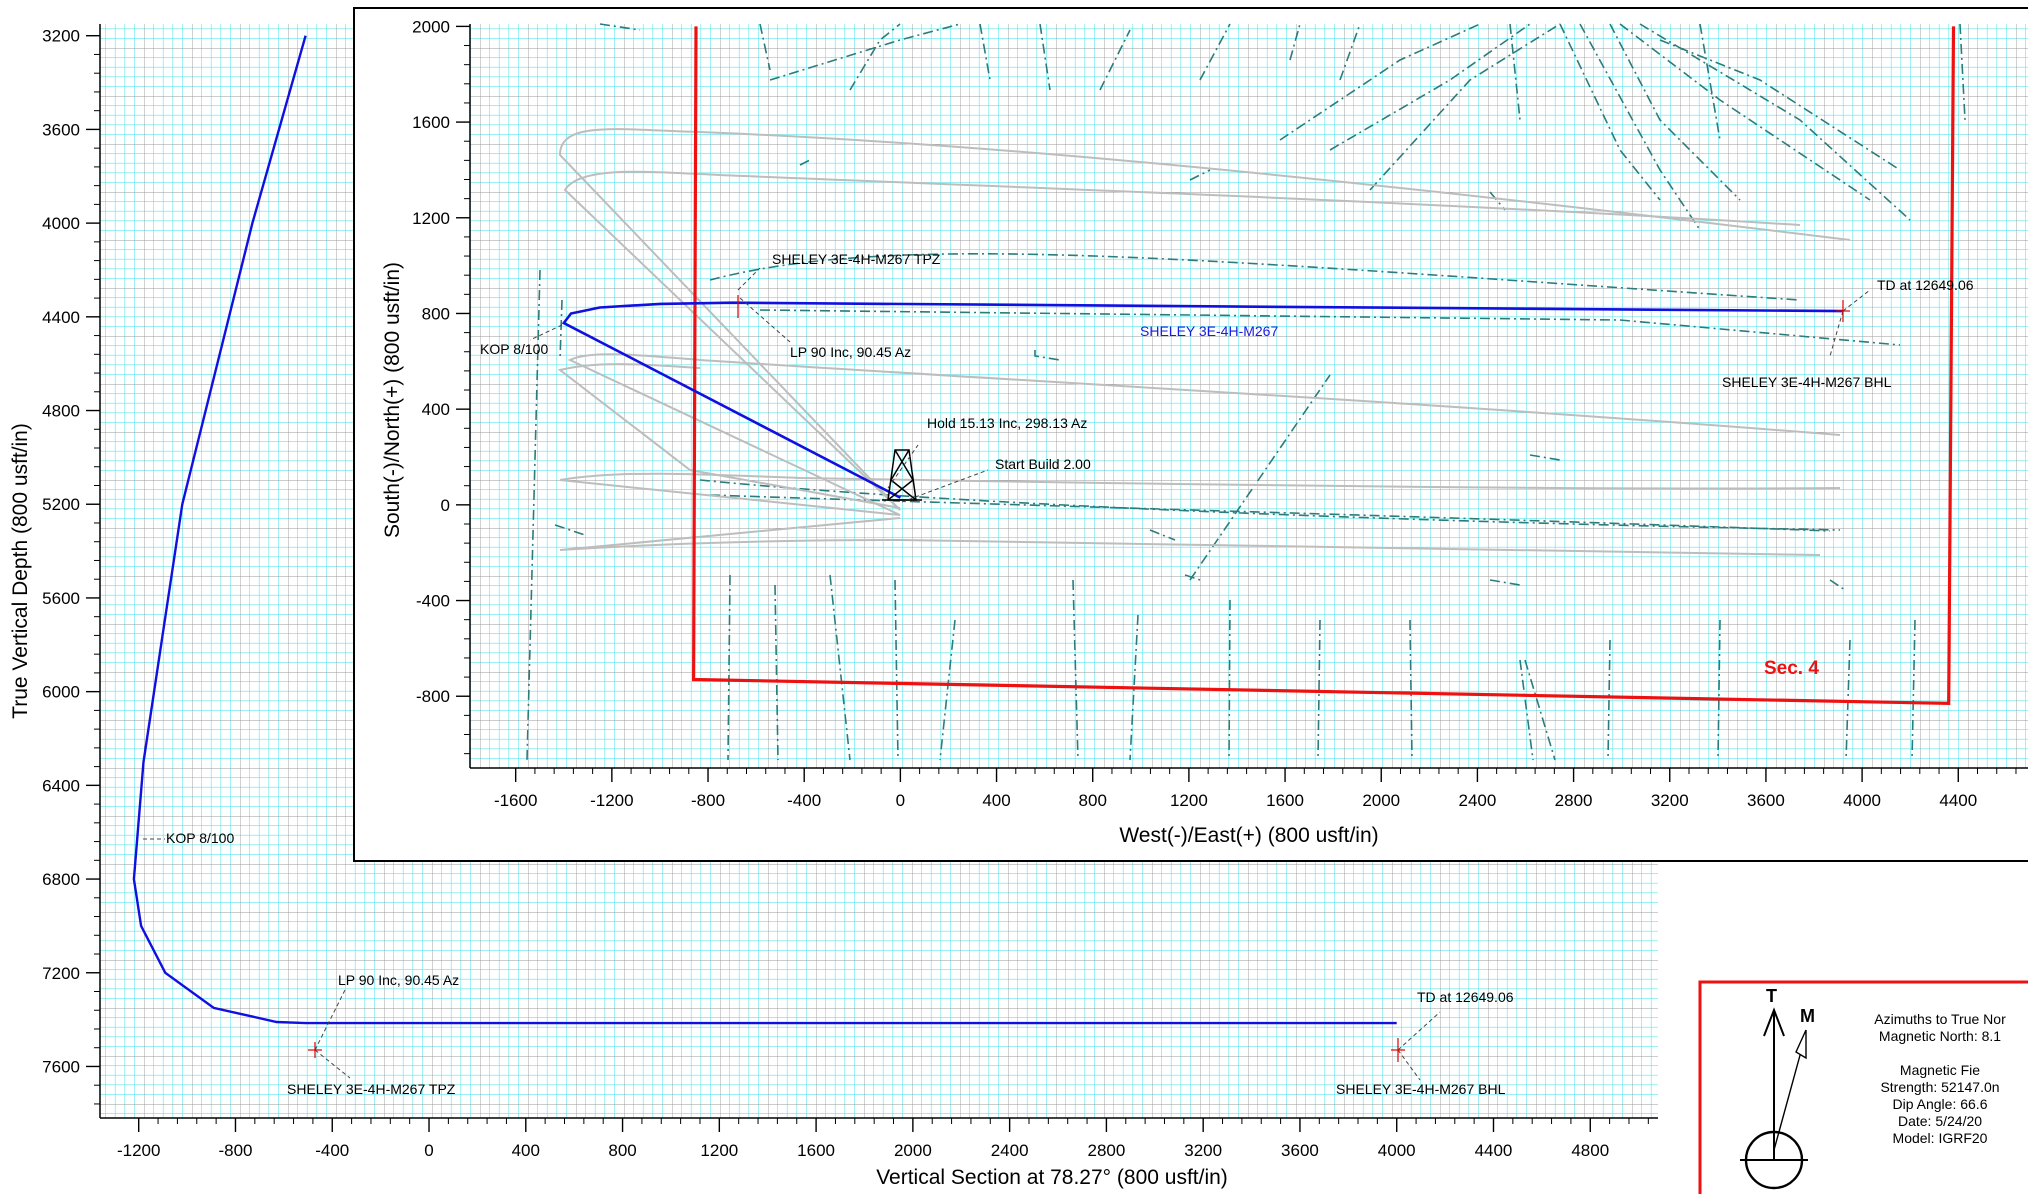 This screenshot has height=1194, width=2028. I want to click on plan-wellbore-line, so click(1202, 400).